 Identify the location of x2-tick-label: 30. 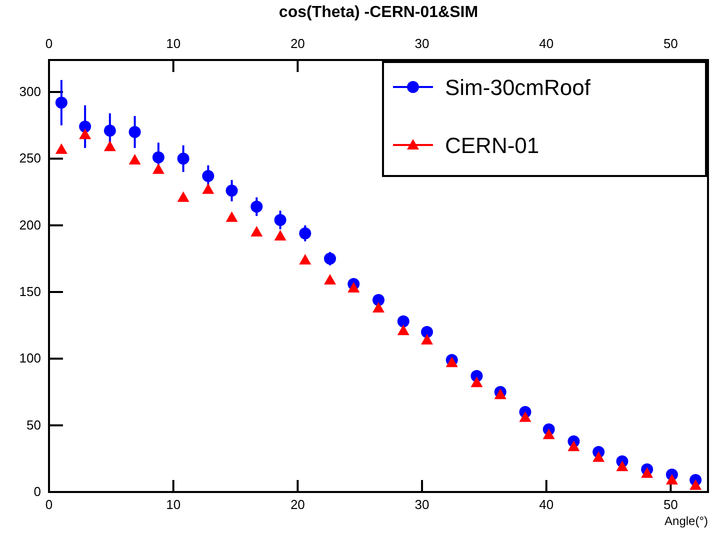
(422, 43).